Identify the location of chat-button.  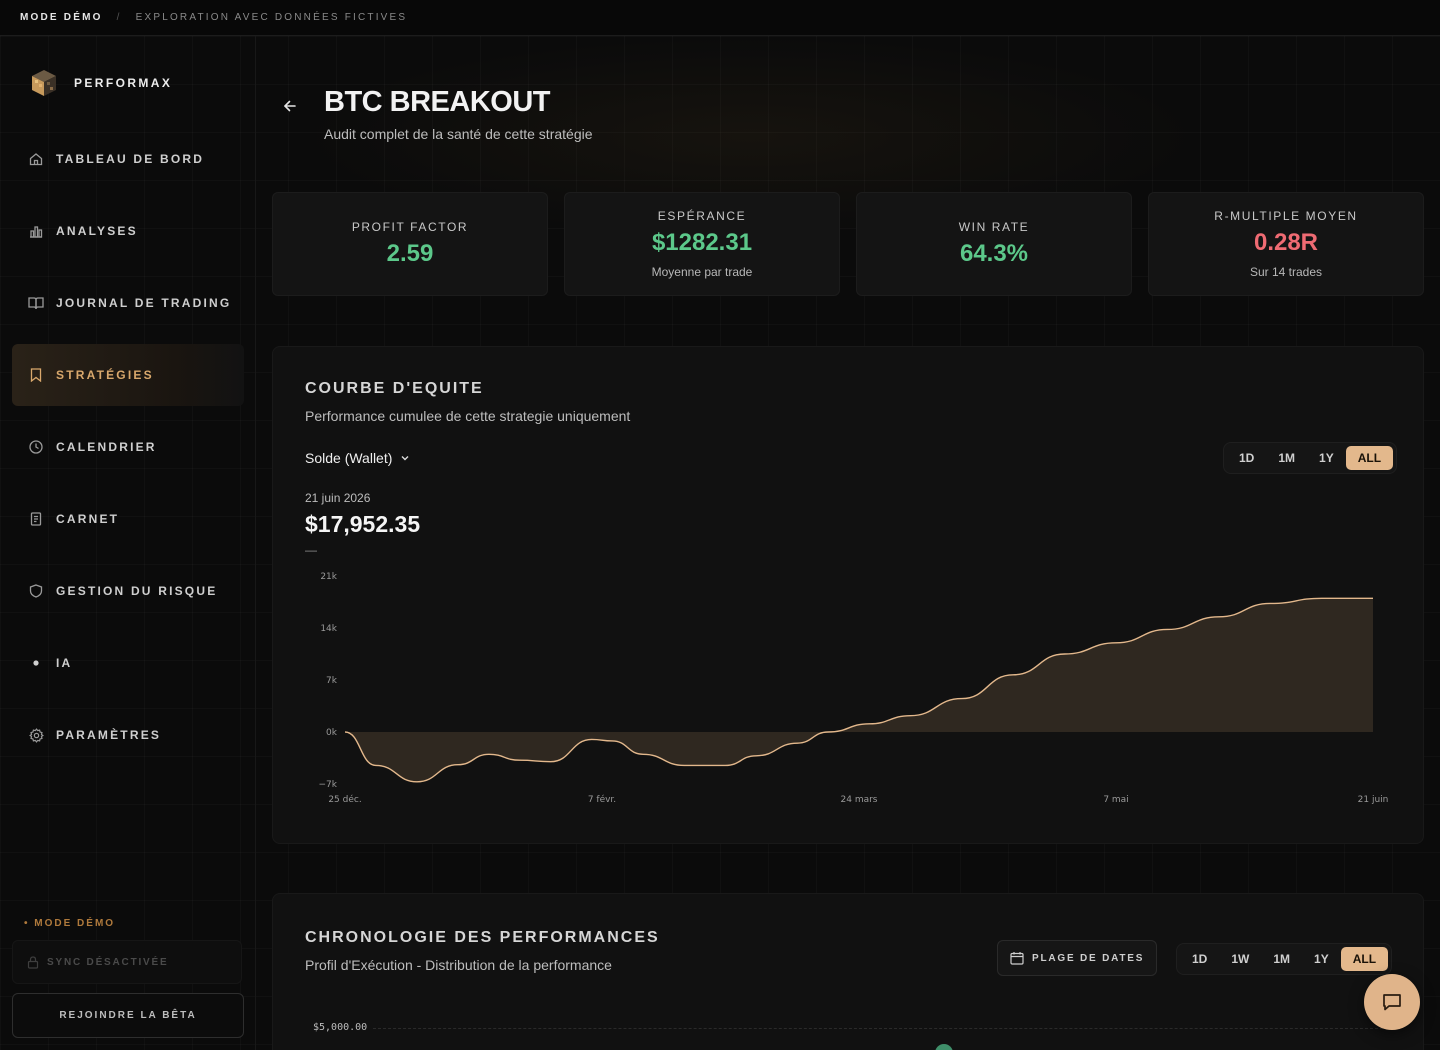
(1392, 1002).